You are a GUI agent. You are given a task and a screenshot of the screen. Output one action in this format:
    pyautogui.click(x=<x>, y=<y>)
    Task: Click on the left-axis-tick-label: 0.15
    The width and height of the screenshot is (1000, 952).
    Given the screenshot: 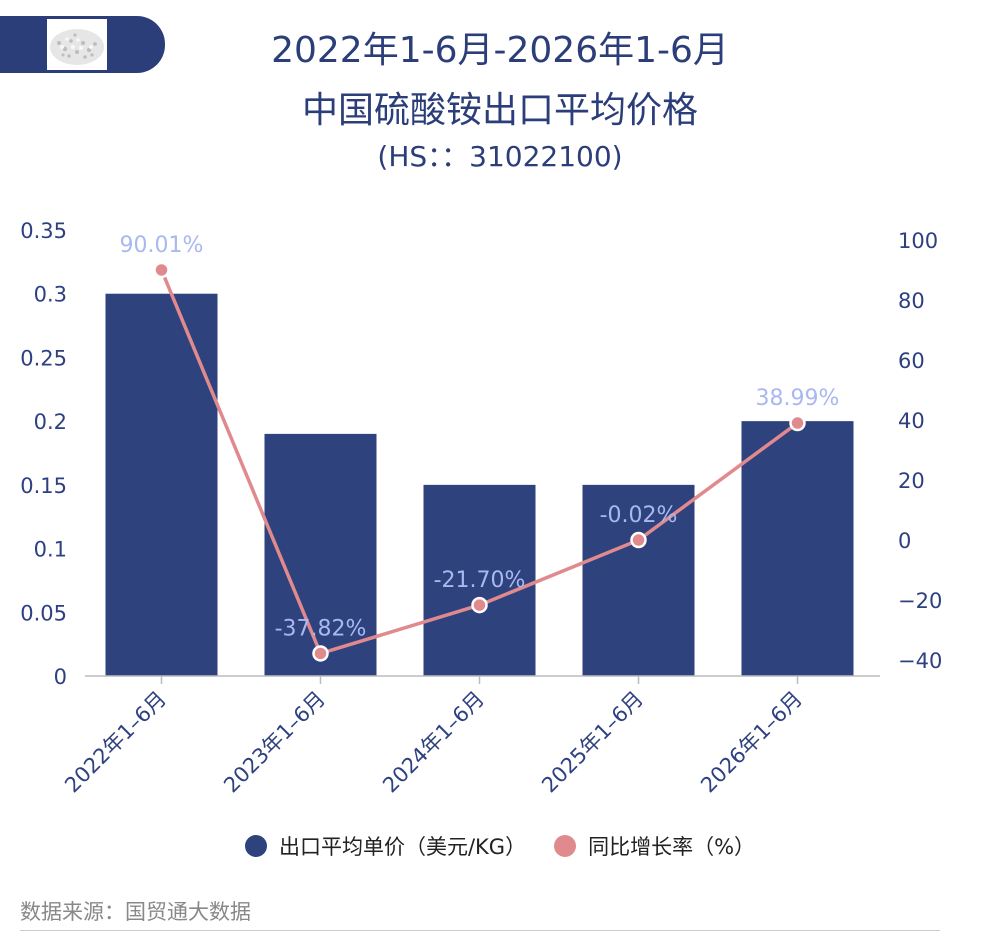 What is the action you would take?
    pyautogui.click(x=43, y=486)
    